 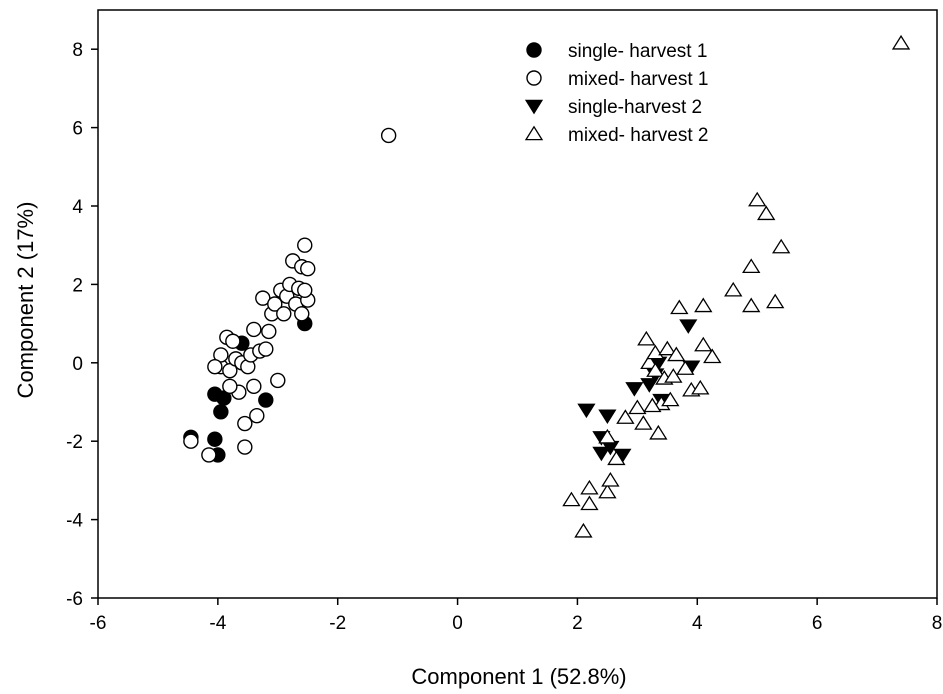 I want to click on x-tick-label: 4, so click(x=697, y=623).